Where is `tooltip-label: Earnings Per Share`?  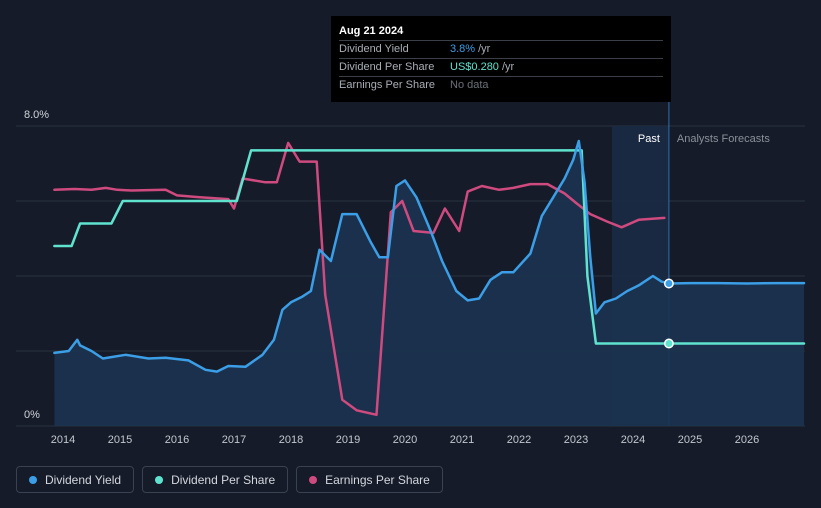 tooltip-label: Earnings Per Share is located at coordinates (387, 85).